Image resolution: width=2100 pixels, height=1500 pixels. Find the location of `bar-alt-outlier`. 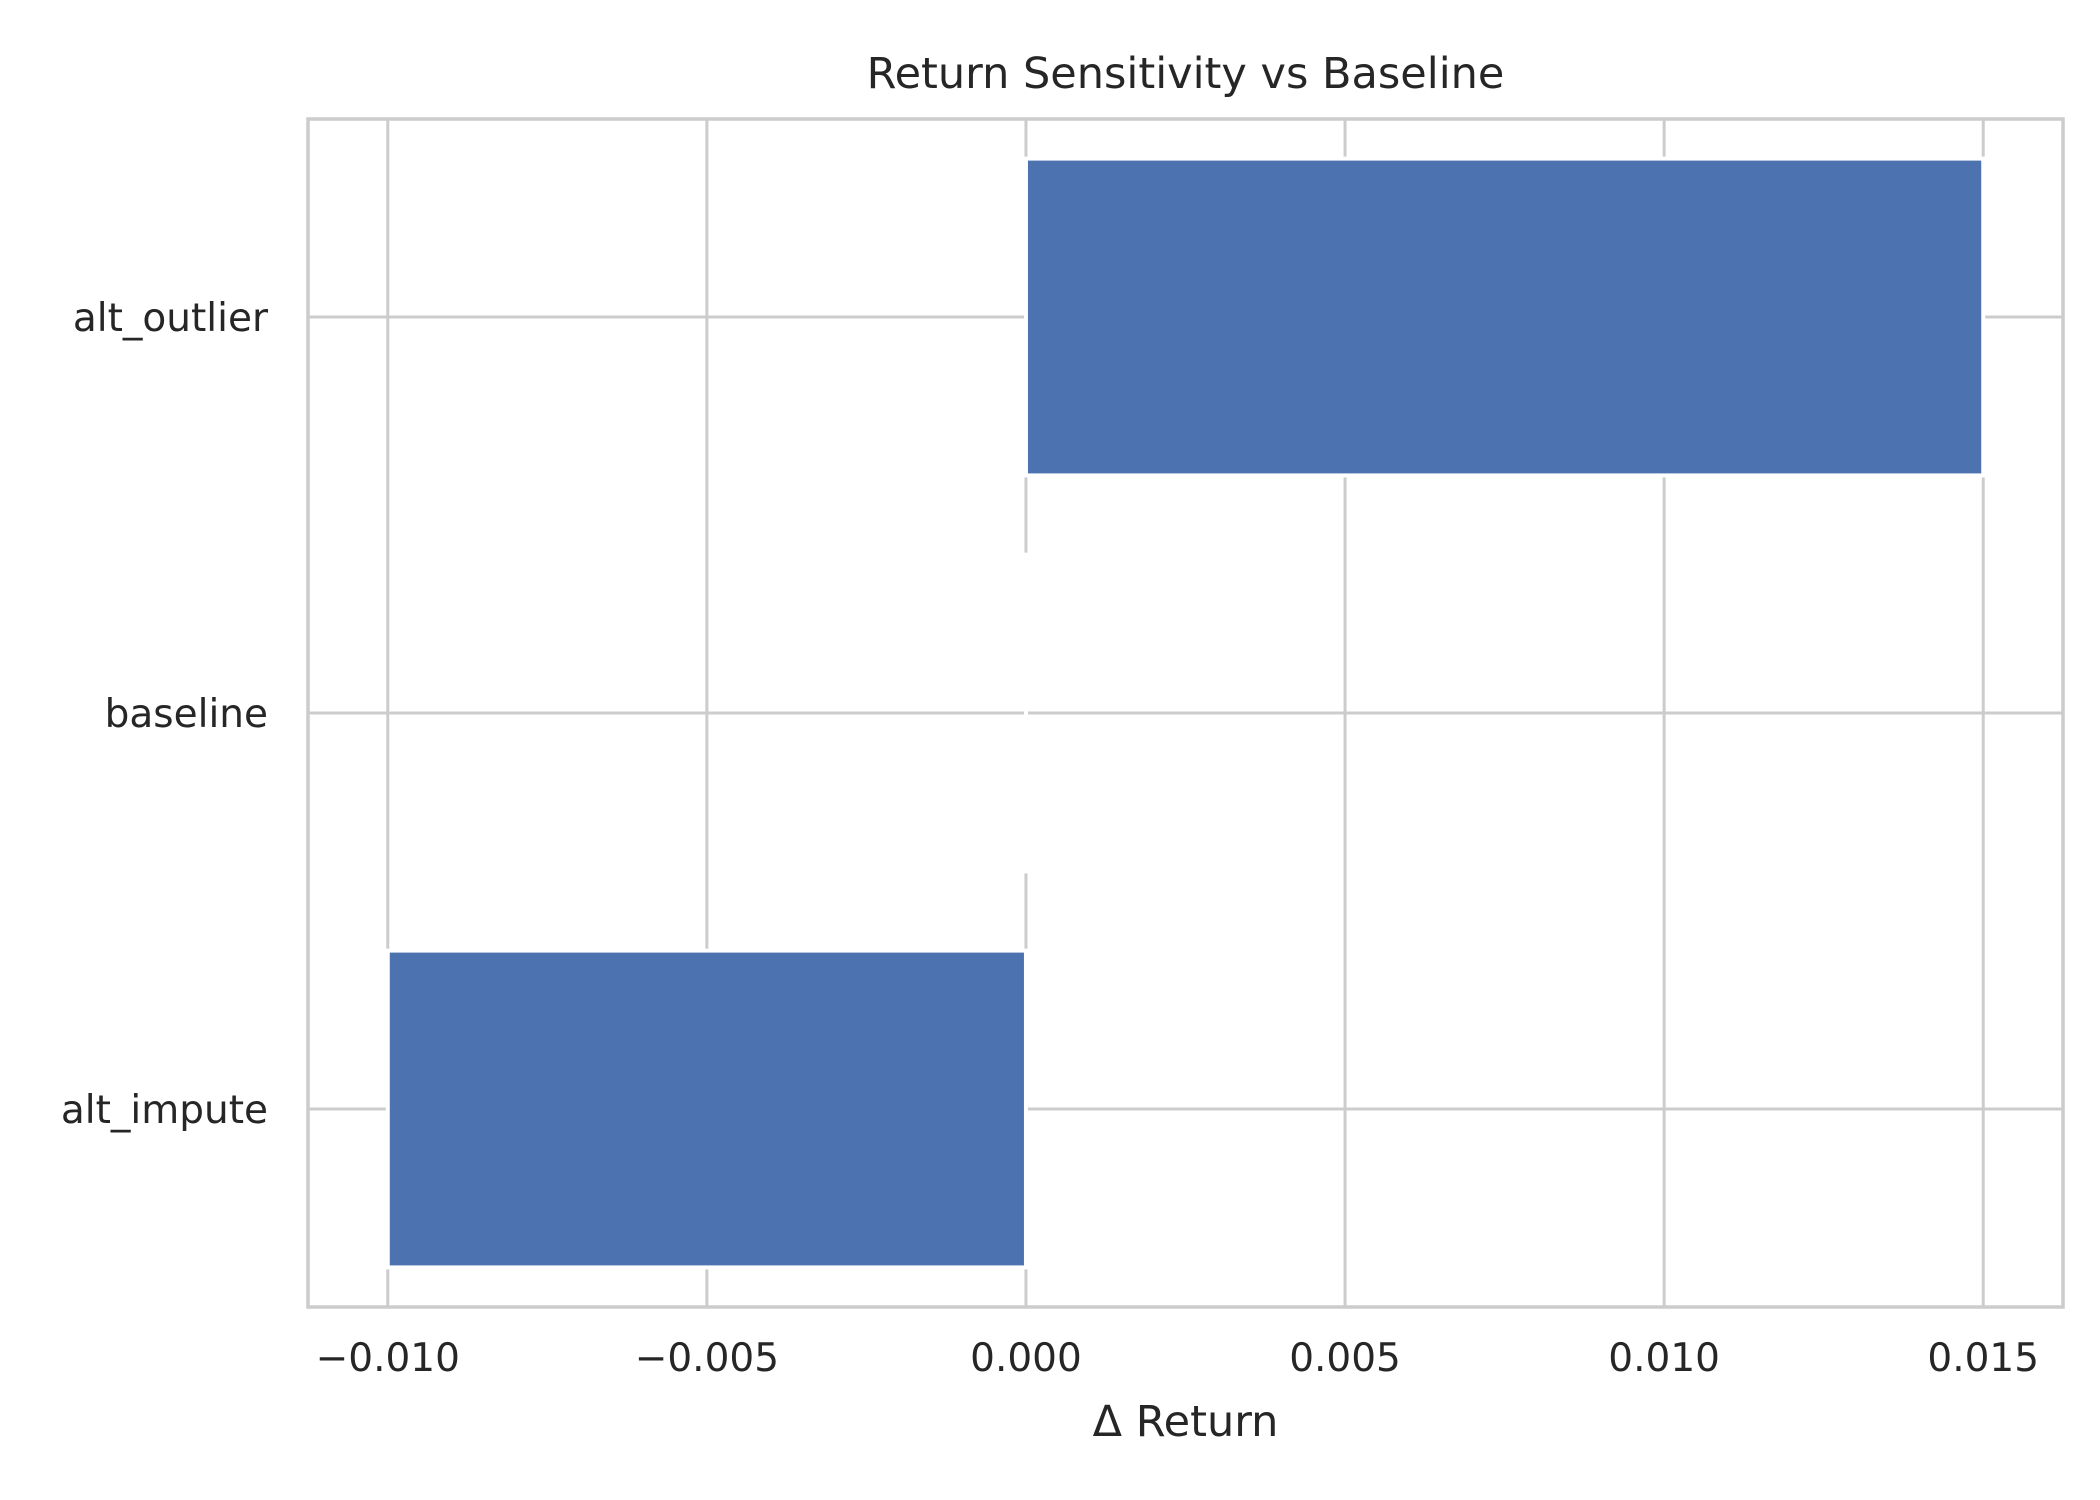

bar-alt-outlier is located at coordinates (1504, 317).